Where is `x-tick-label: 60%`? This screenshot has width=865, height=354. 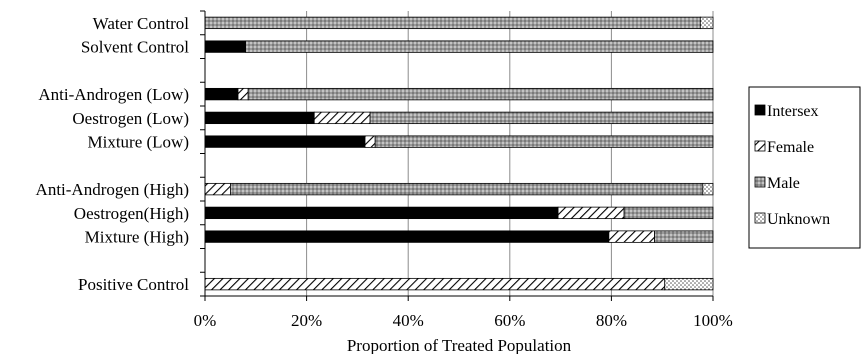
x-tick-label: 60% is located at coordinates (509, 320).